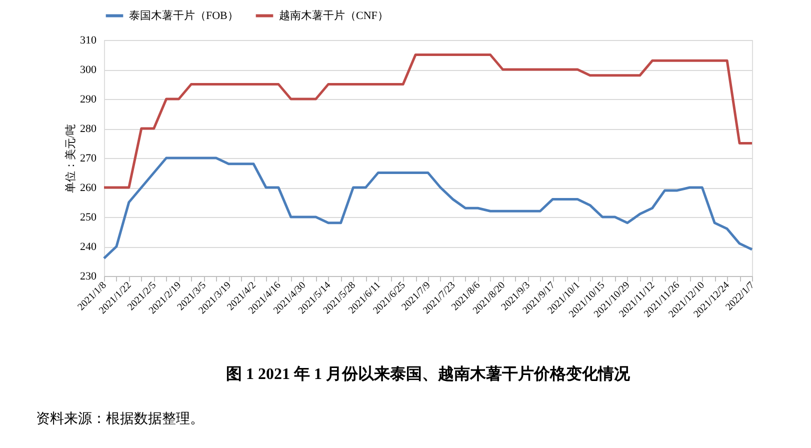 The height and width of the screenshot is (448, 811). I want to click on y-tick-label: 240, so click(88, 247).